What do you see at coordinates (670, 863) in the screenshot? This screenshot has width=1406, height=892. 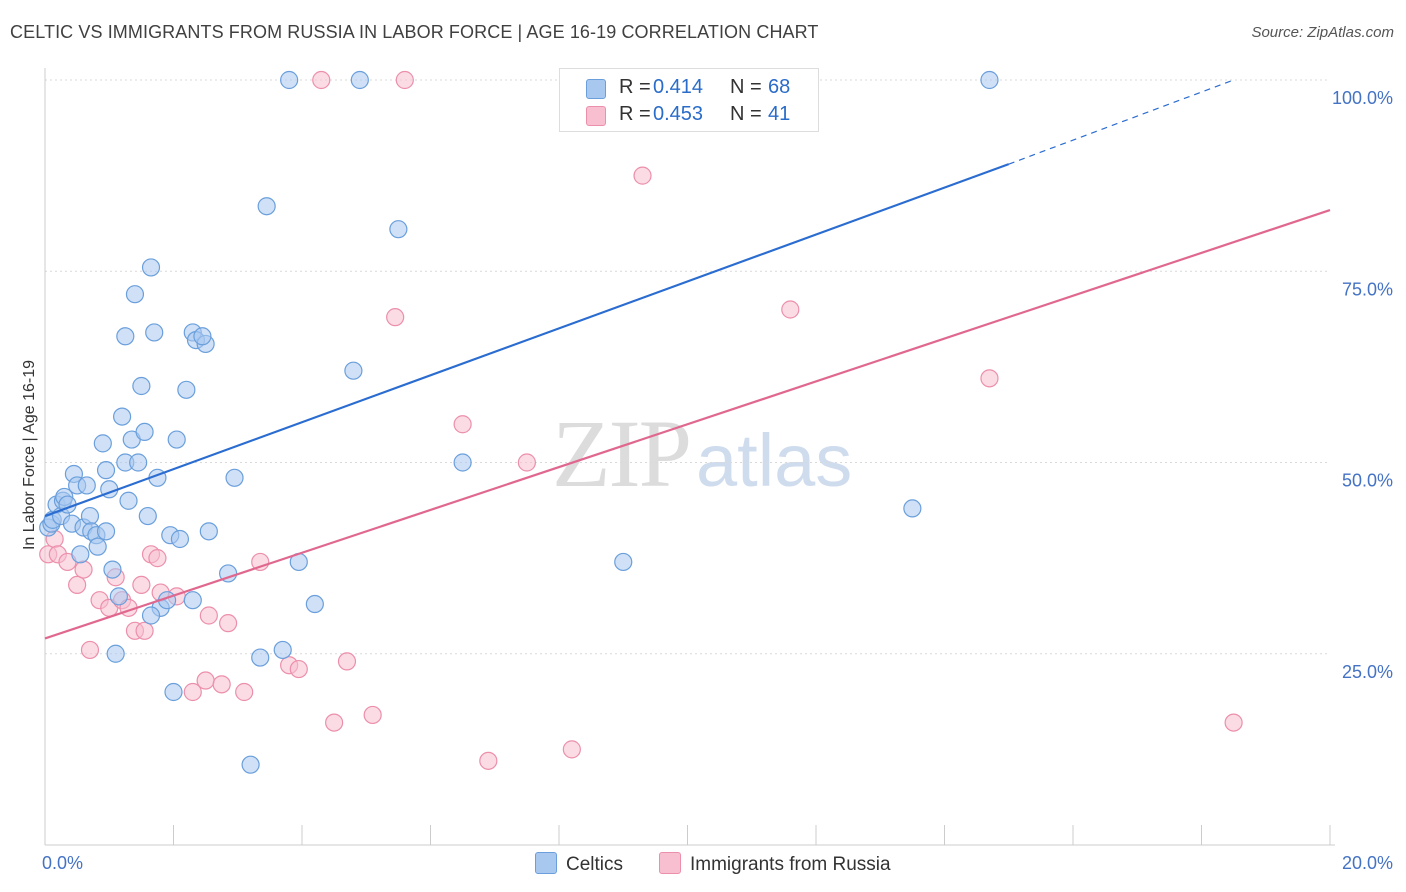 I see `russia-legend-swatch` at bounding box center [670, 863].